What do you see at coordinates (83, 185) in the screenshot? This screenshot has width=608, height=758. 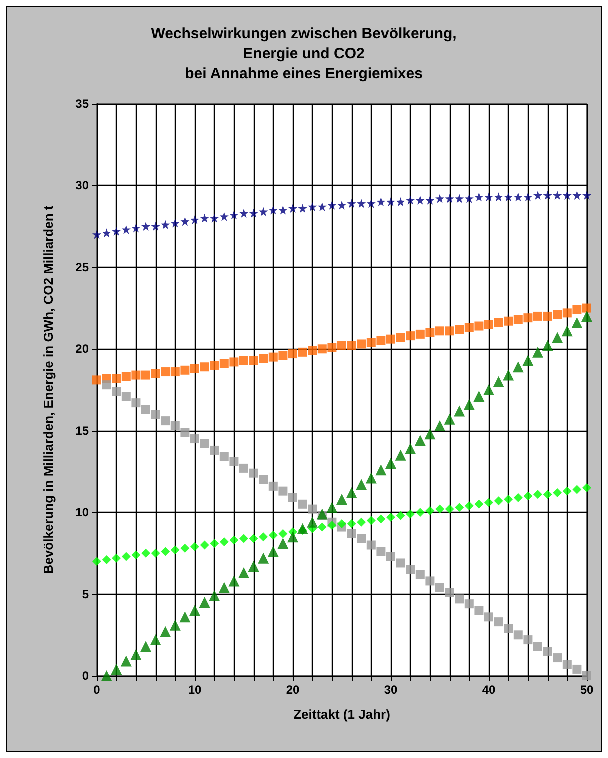 I see `y-tick-label: 30` at bounding box center [83, 185].